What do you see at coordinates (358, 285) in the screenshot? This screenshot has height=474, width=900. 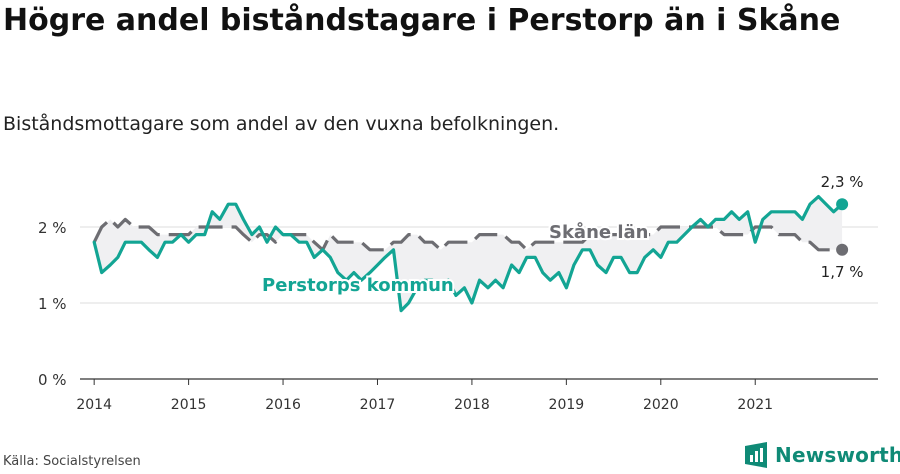 I see `series-label-perstorp: Perstorps kommun` at bounding box center [358, 285].